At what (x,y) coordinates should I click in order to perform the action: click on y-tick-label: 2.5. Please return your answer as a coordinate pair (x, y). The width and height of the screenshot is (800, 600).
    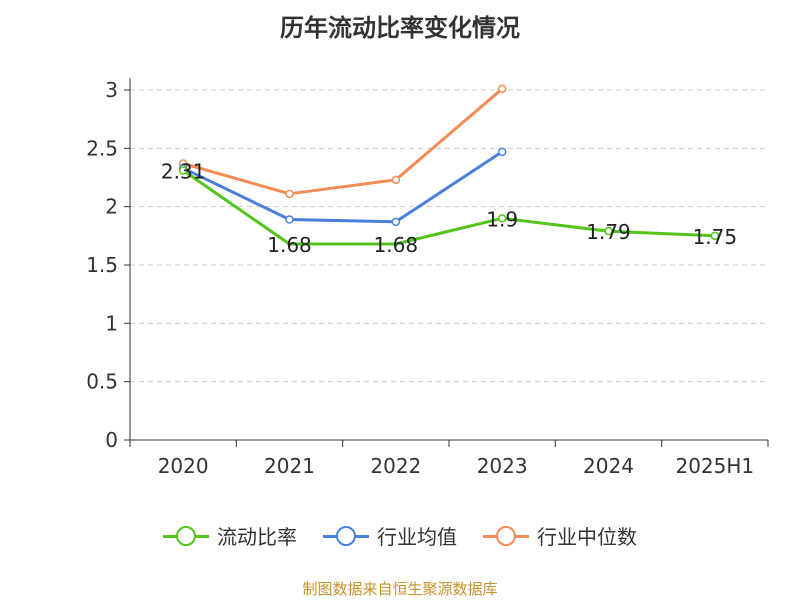
    Looking at the image, I should click on (102, 148).